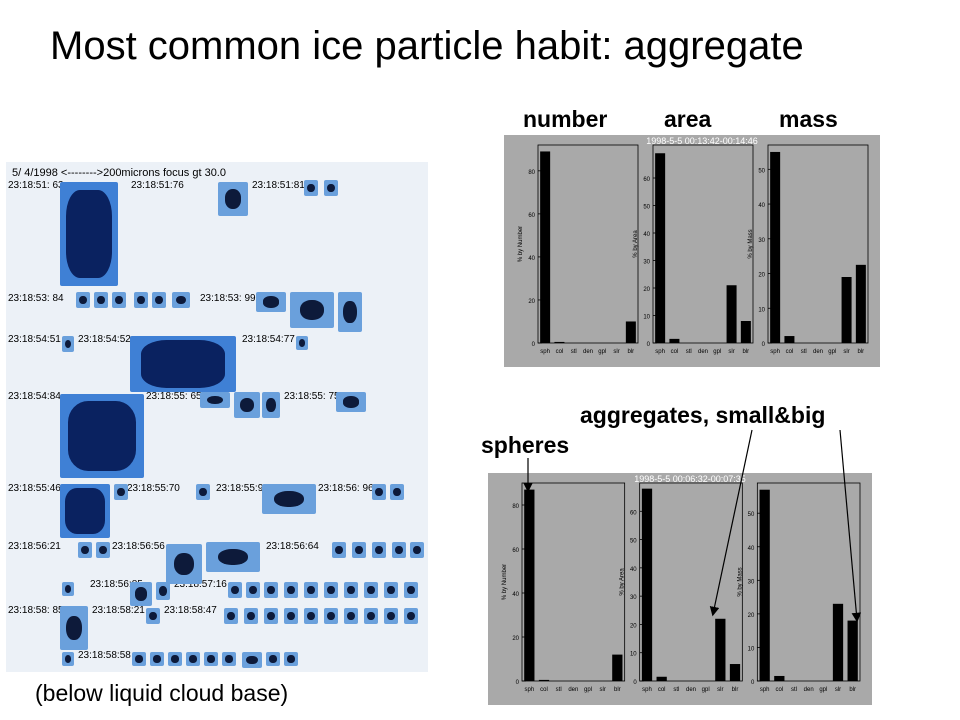  What do you see at coordinates (521, 244) in the screenshot?
I see `y-axis-label: % by Number` at bounding box center [521, 244].